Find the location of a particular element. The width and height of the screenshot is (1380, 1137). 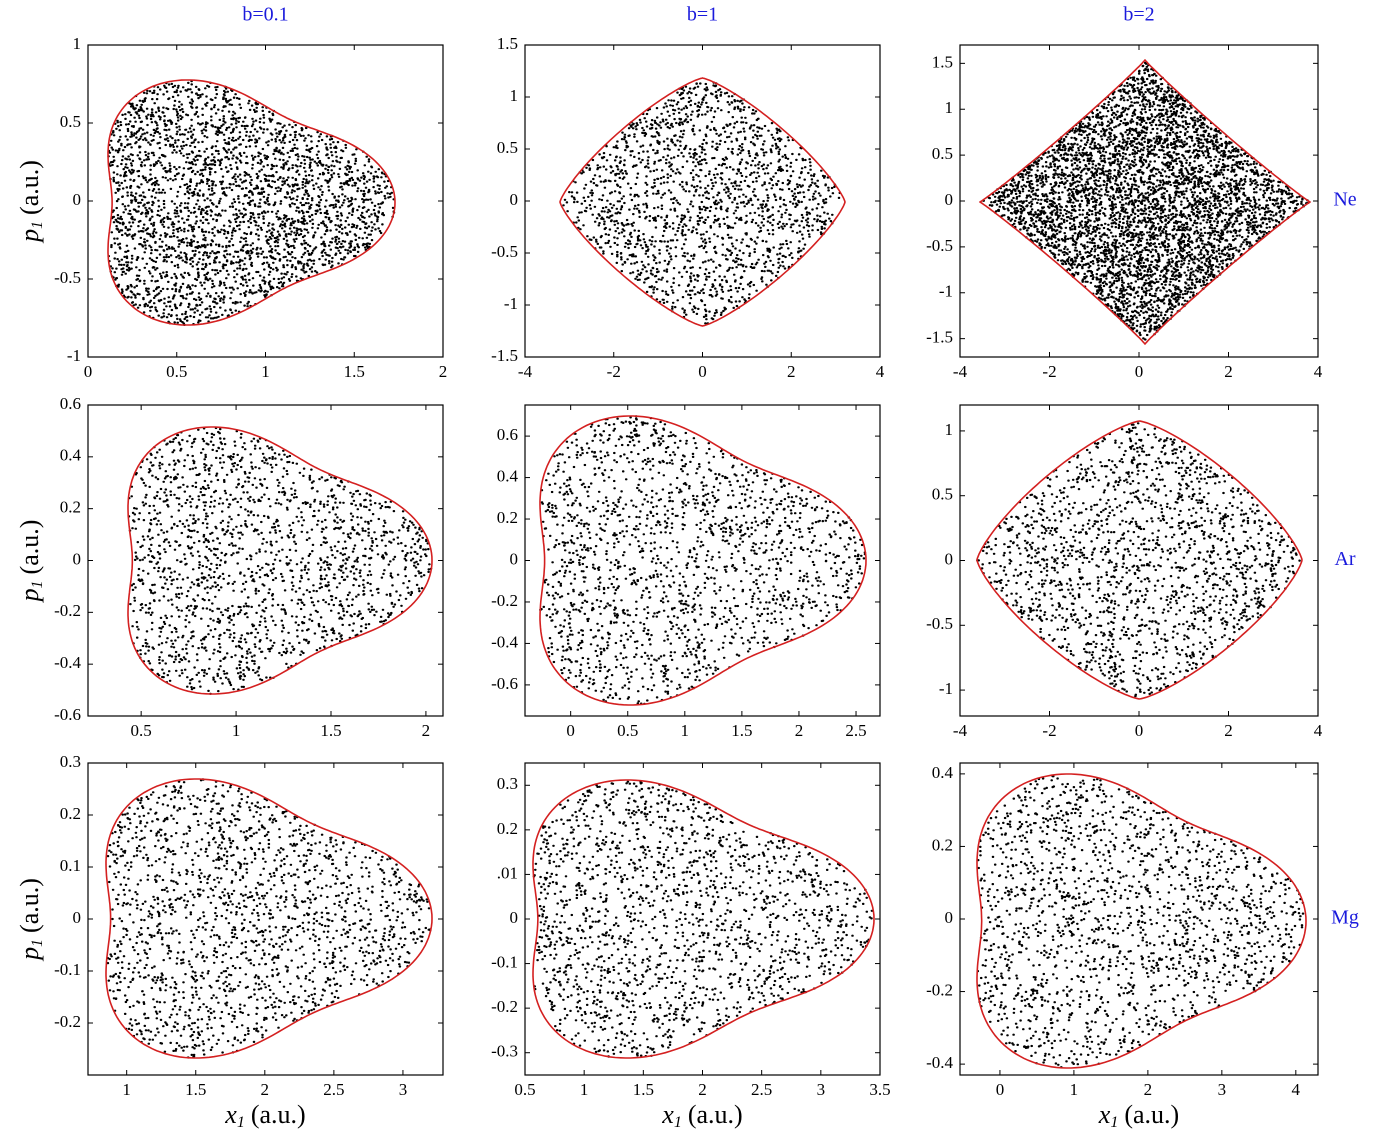

x-tick-label: 2.5 is located at coordinates (333, 1089).